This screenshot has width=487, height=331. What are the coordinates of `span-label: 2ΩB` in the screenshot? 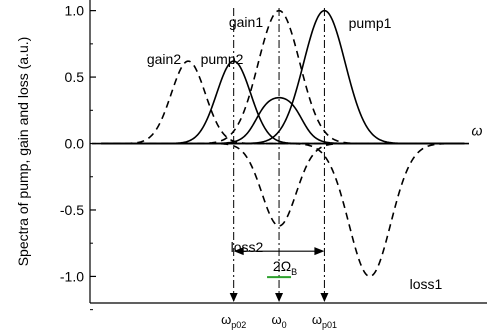 It's located at (285, 267).